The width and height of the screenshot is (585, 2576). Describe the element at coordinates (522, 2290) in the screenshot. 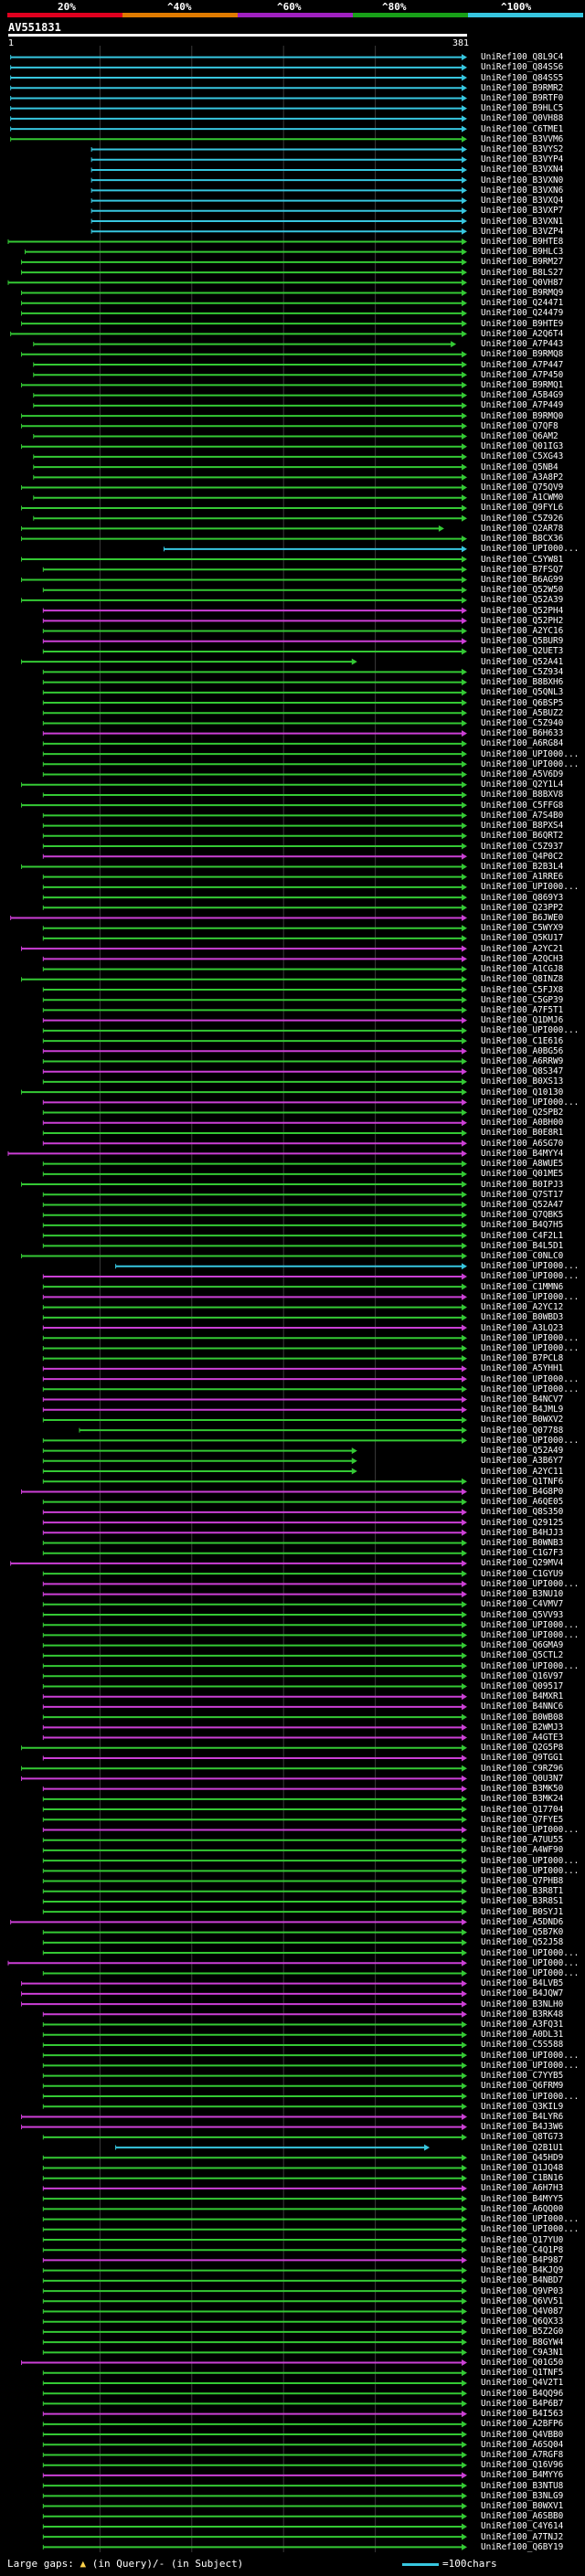

I see `hit-label: UniRef100_Q9VP03` at that location.